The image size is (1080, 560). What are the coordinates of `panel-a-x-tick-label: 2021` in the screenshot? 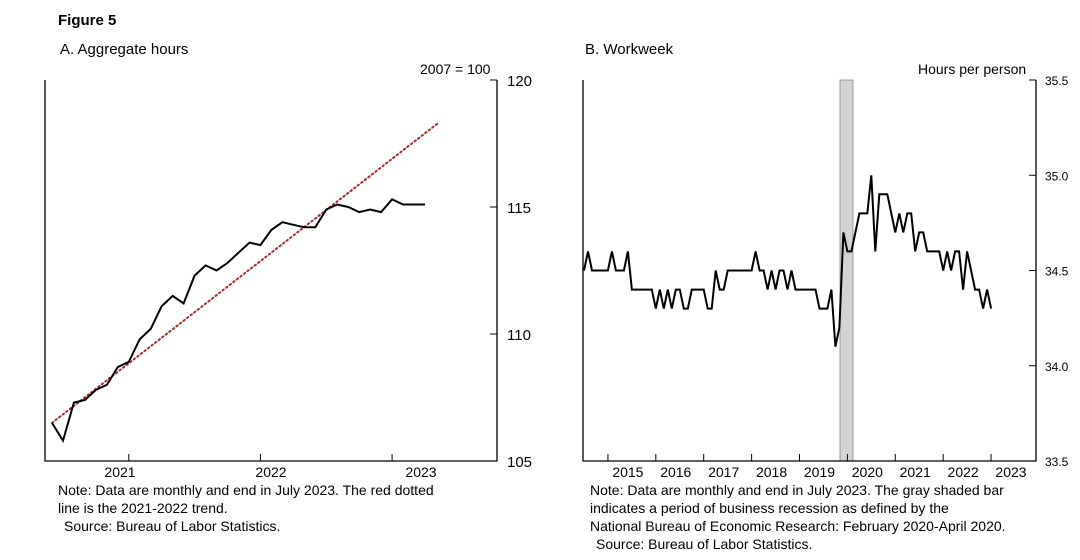 It's located at (119, 472).